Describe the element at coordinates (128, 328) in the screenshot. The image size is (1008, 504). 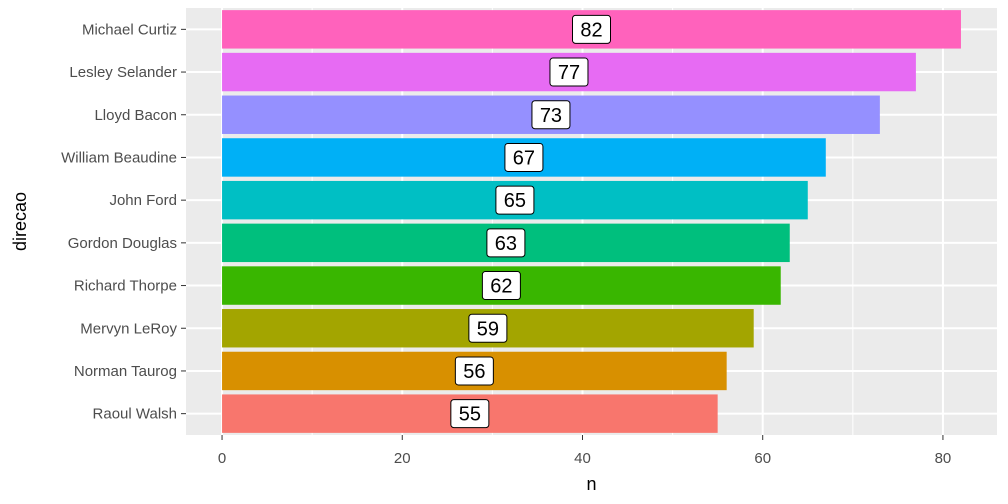
I see `y-tick-label: Mervyn LeRoy` at that location.